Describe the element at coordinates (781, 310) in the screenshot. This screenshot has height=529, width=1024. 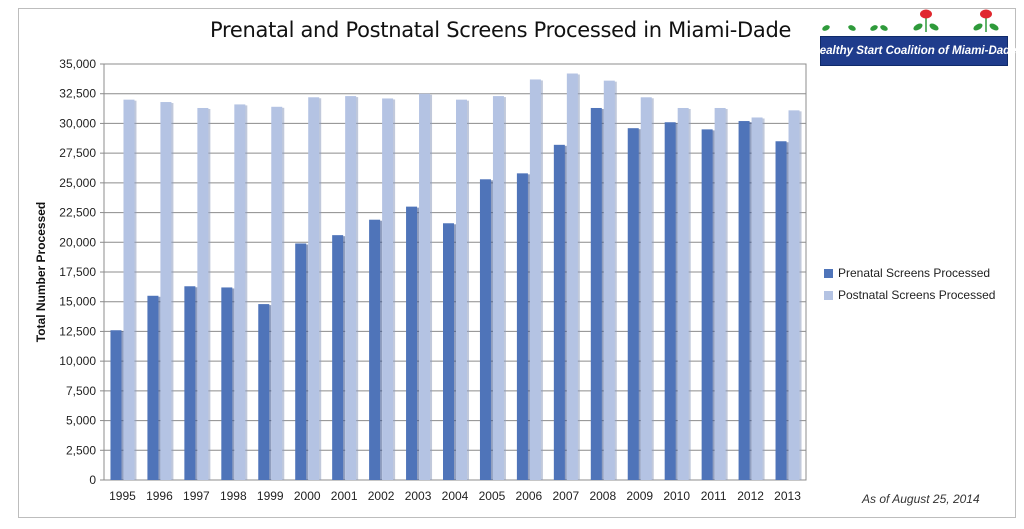
I see `bar-prenatal-2013` at that location.